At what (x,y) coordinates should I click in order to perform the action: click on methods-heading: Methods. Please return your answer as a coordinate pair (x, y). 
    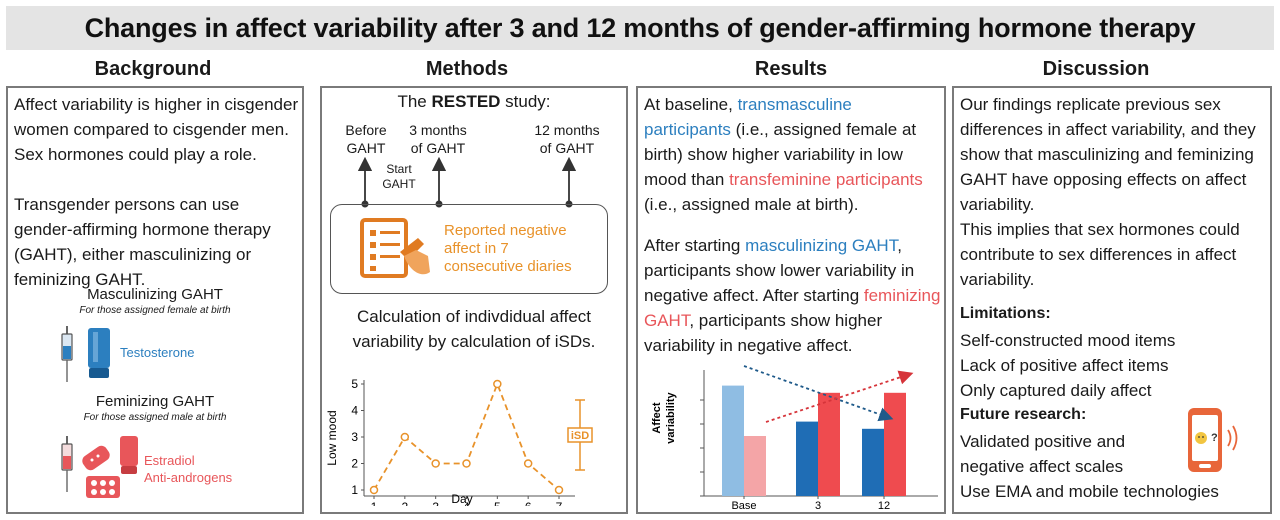
    Looking at the image, I should click on (467, 69).